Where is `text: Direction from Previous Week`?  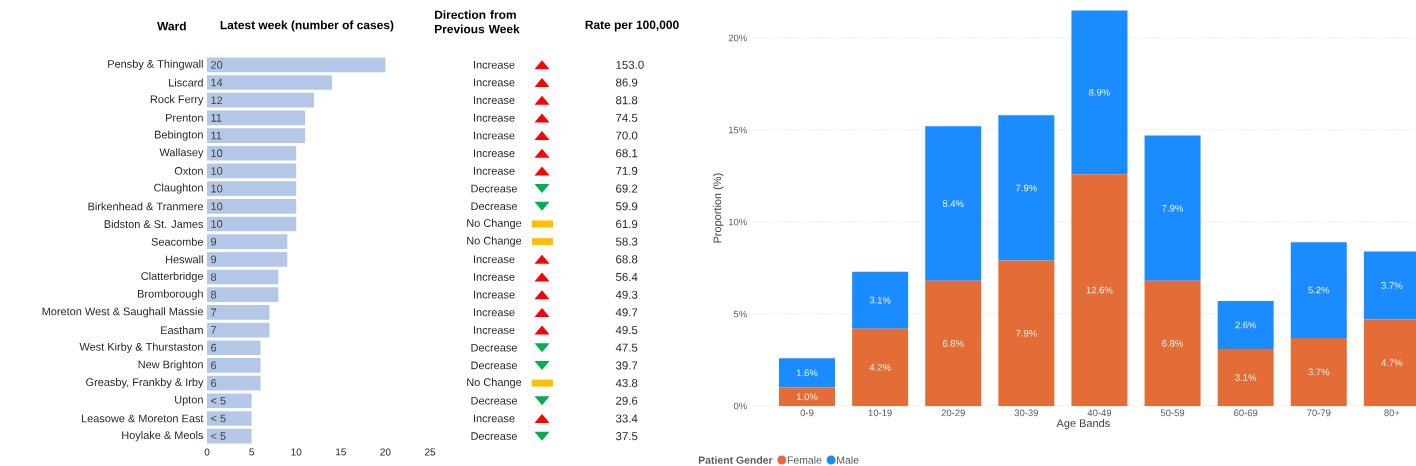 text: Direction from Previous Week is located at coordinates (477, 22).